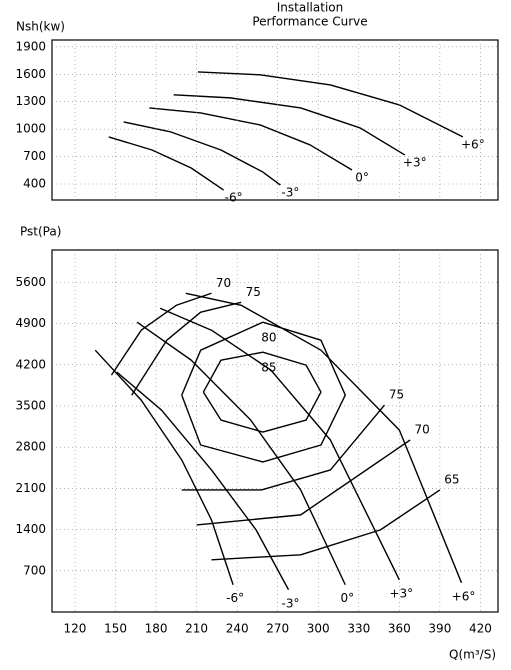  I want to click on y-tick-label: 1300, so click(30, 101).